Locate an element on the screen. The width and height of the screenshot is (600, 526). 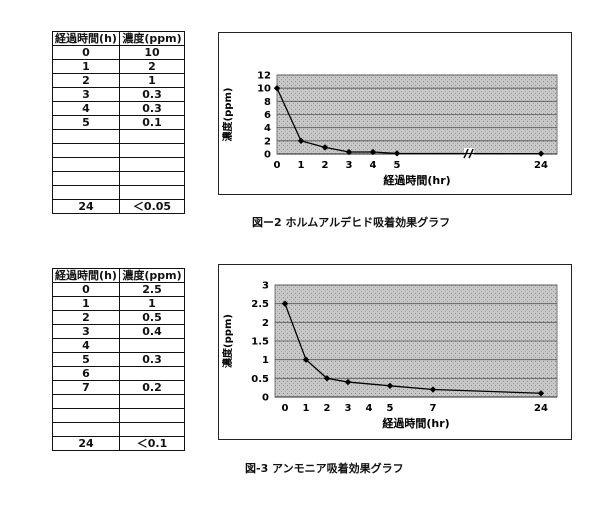
concentration-cell: 0.1 is located at coordinates (152, 122).